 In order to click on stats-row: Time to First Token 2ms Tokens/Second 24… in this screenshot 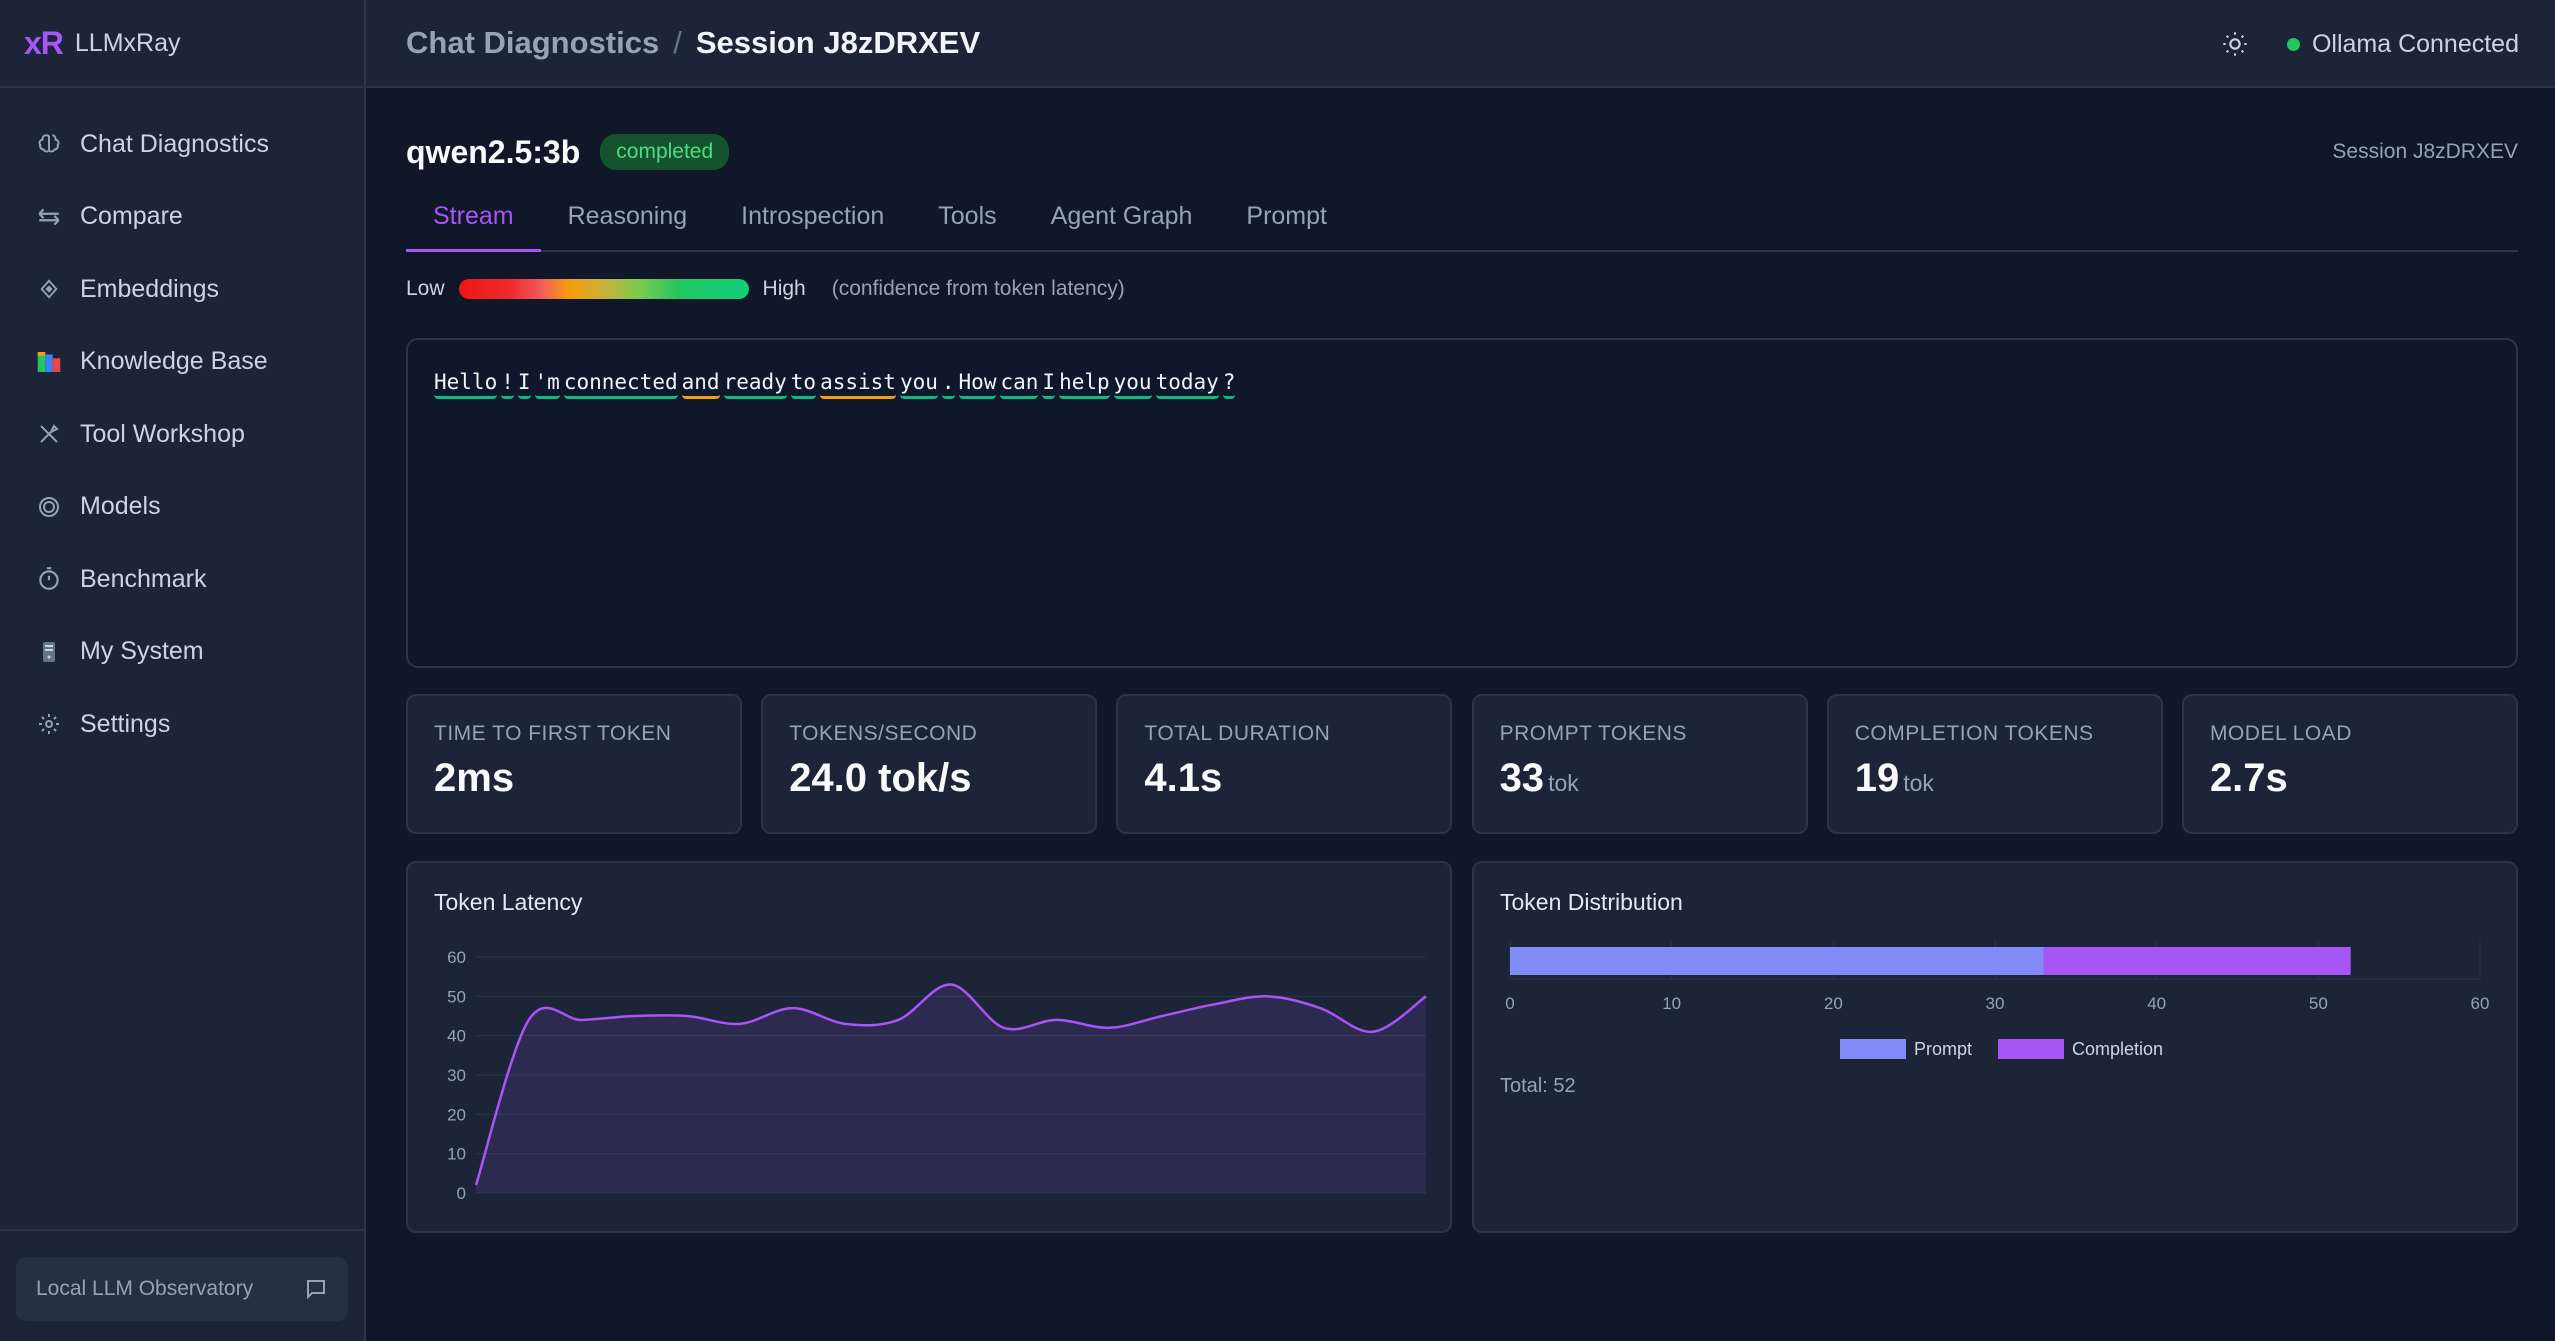, I will do `click(1462, 764)`.